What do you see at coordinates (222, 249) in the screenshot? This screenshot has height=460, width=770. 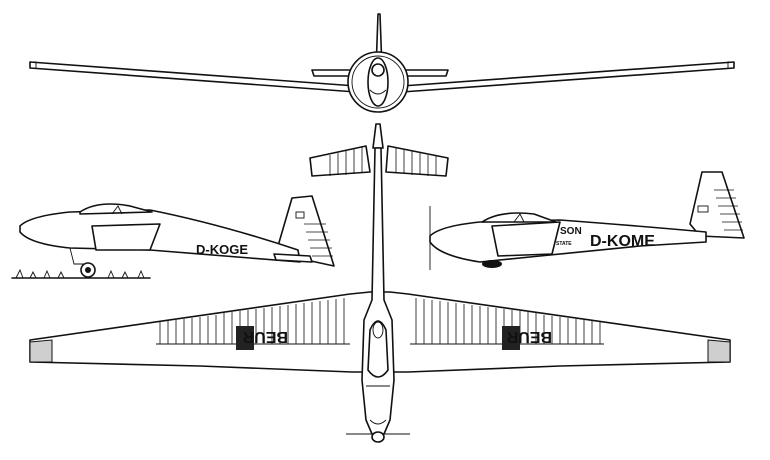 I see `left-side-registration: D-KOGE` at bounding box center [222, 249].